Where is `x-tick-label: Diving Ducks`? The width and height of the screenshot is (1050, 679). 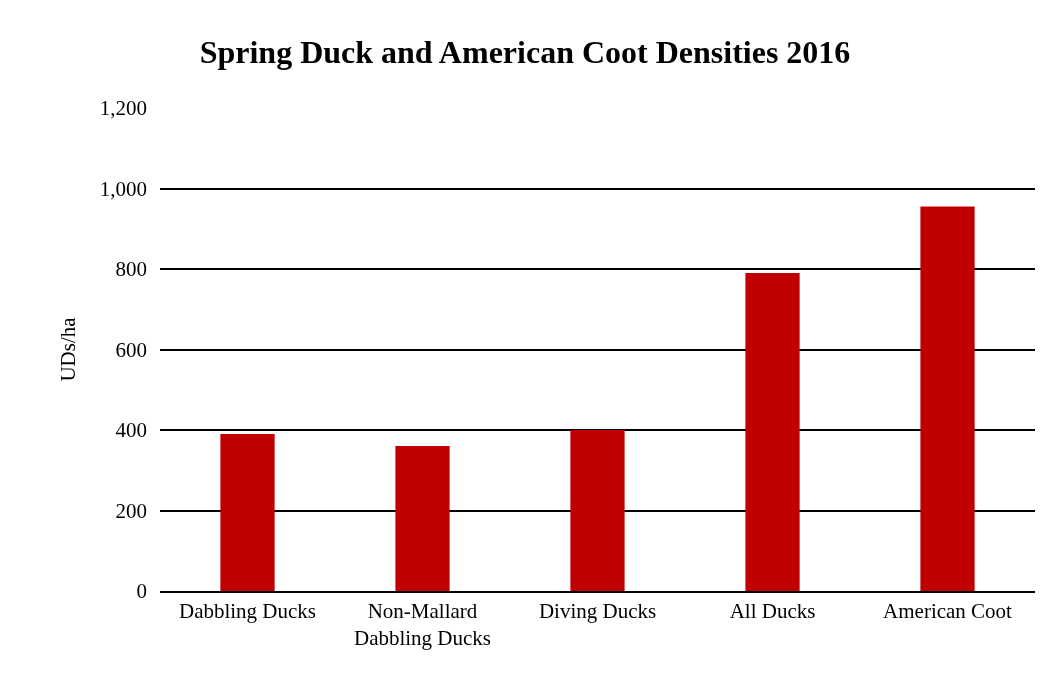 x-tick-label: Diving Ducks is located at coordinates (597, 610).